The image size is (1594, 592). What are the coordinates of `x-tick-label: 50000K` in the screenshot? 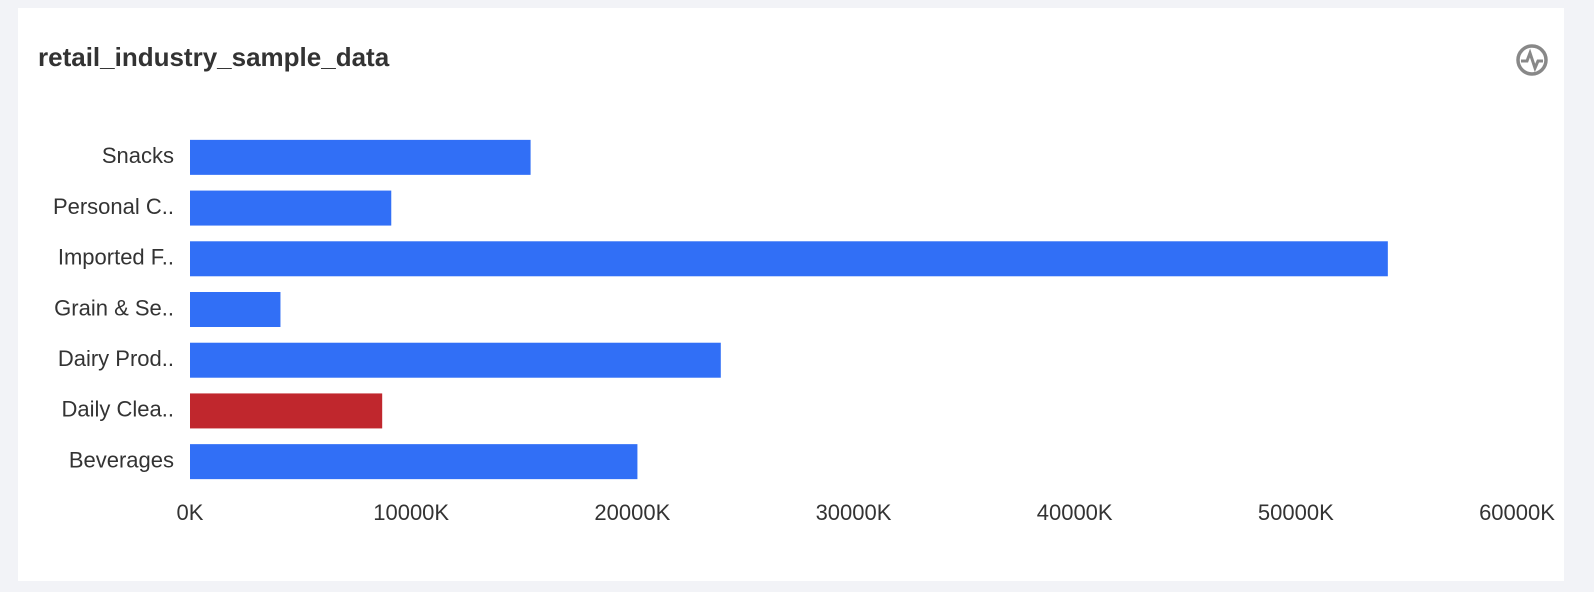 It's located at (1296, 512).